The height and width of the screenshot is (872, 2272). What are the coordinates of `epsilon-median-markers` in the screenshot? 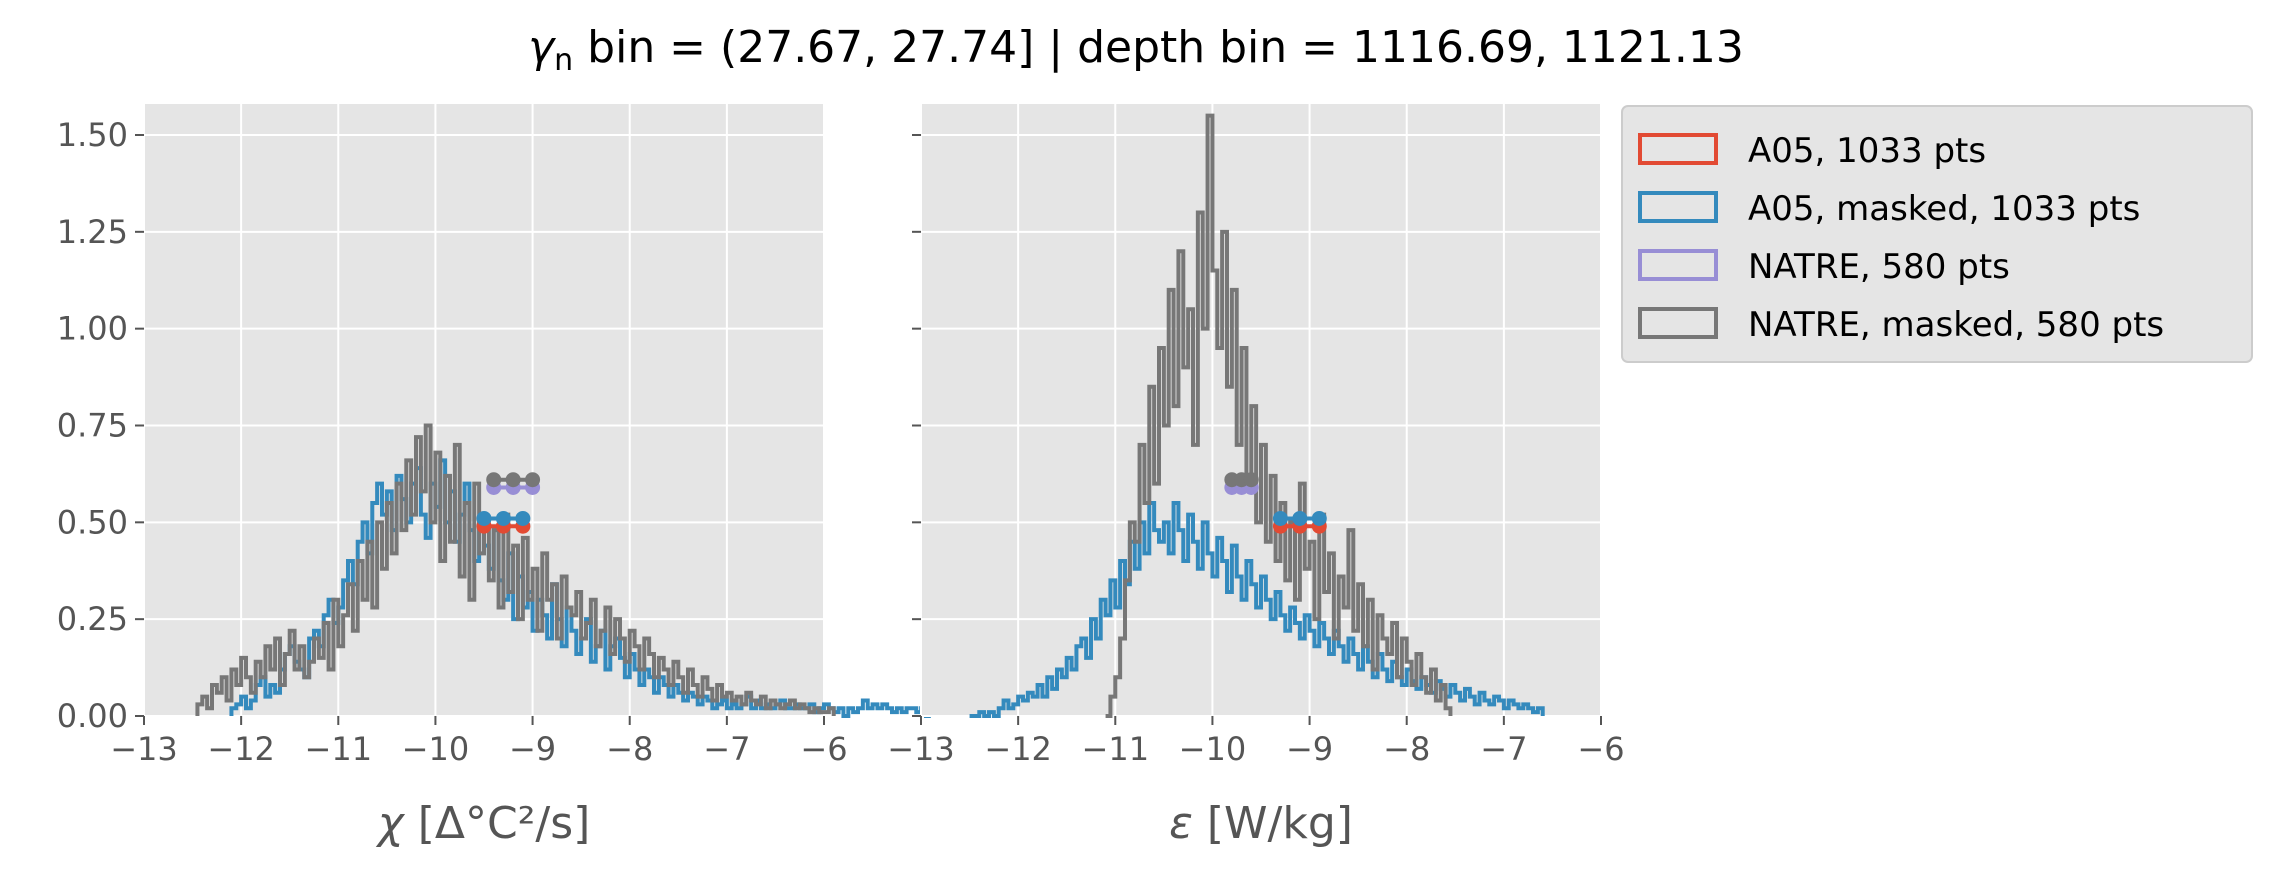 It's located at (1275, 503).